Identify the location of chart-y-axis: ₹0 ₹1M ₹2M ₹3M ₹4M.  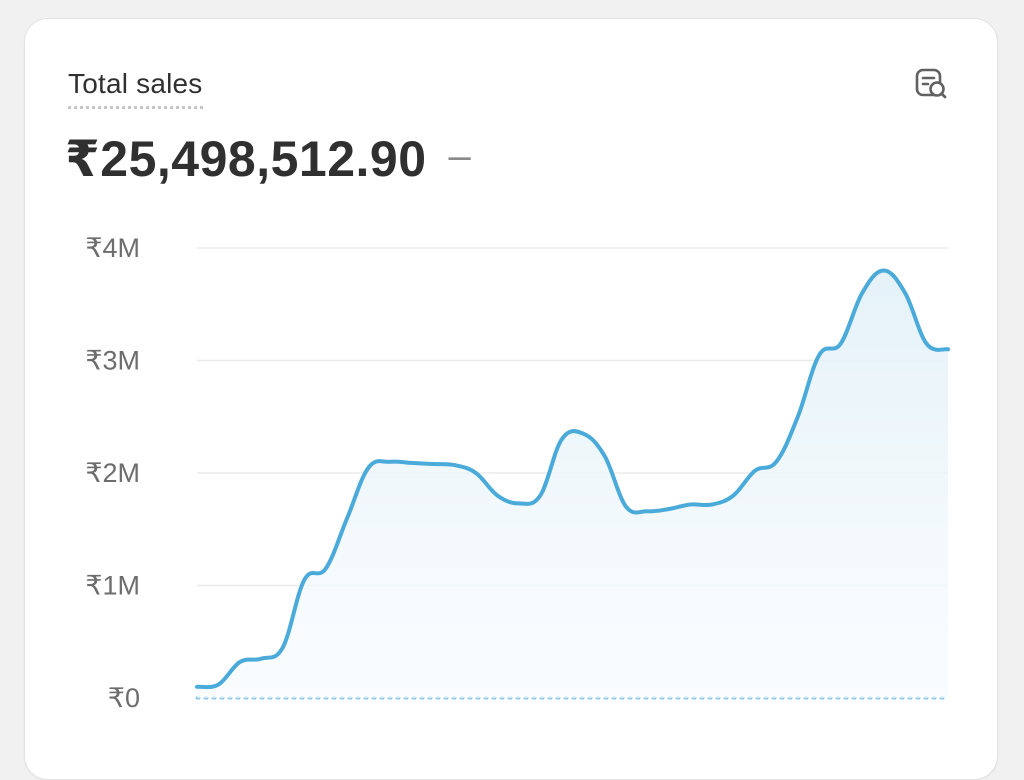
(112, 473).